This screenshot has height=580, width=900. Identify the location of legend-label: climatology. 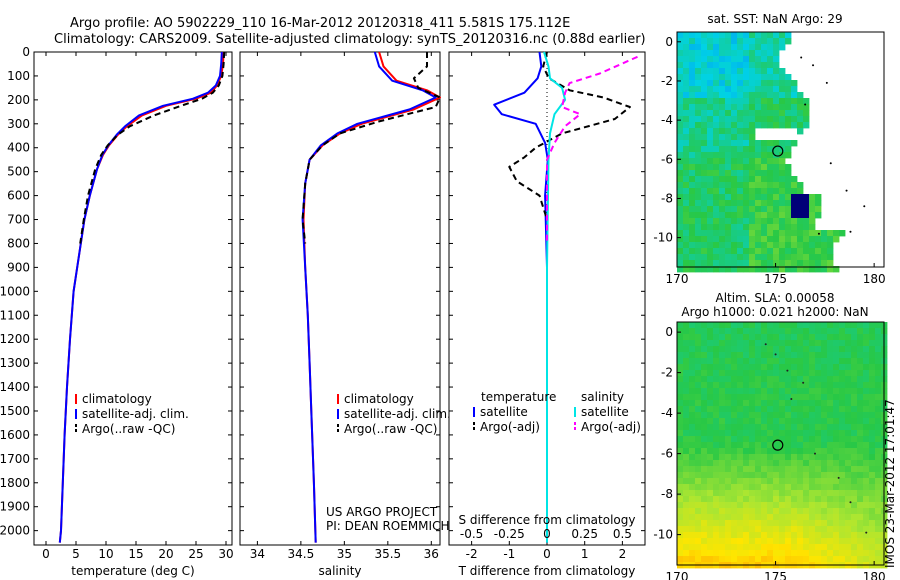
(379, 399).